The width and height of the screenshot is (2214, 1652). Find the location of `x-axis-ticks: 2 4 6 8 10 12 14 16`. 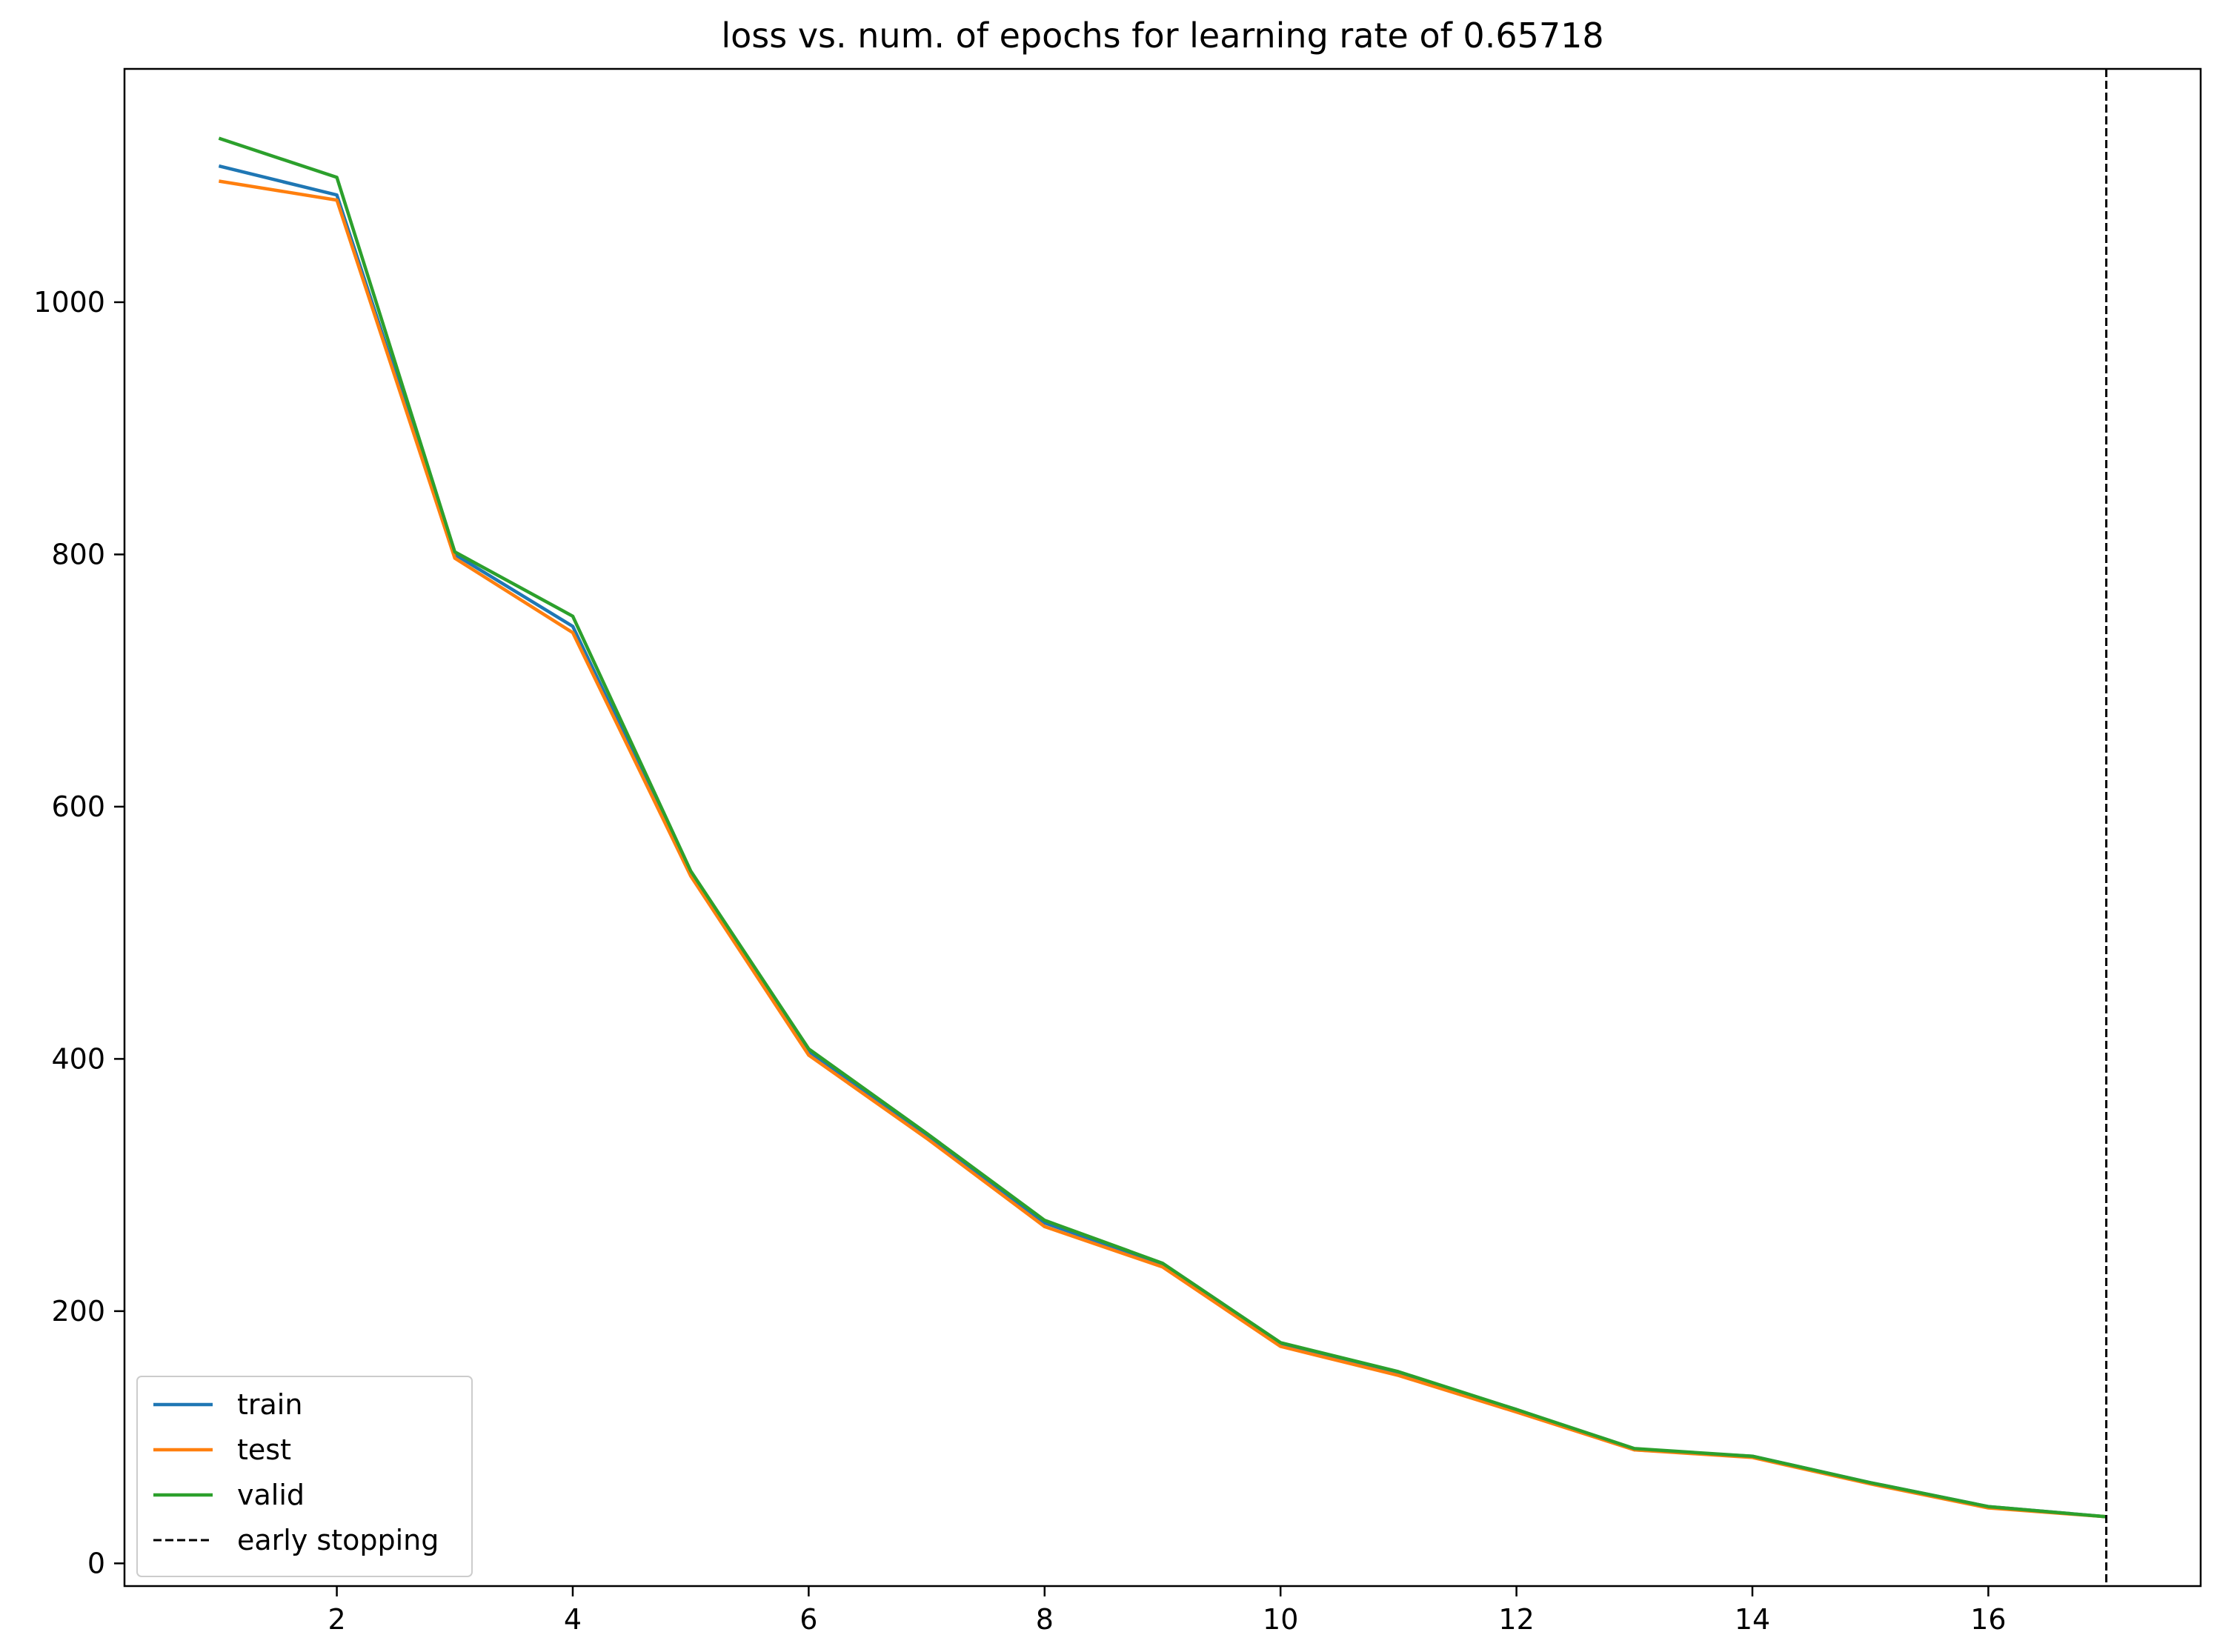

x-axis-ticks: 2 4 6 8 10 12 14 16 is located at coordinates (1167, 1611).